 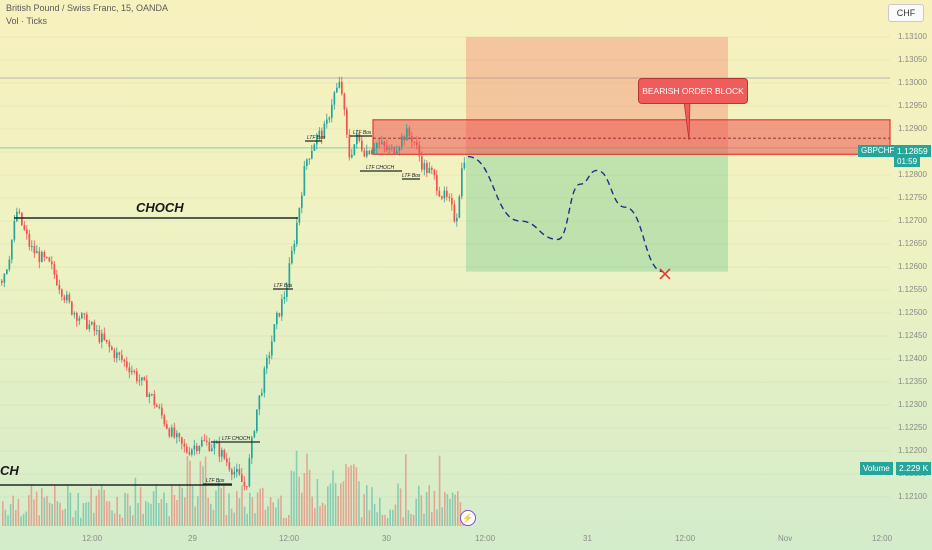 I want to click on price-axis-tick: 1.12950, so click(x=912, y=105).